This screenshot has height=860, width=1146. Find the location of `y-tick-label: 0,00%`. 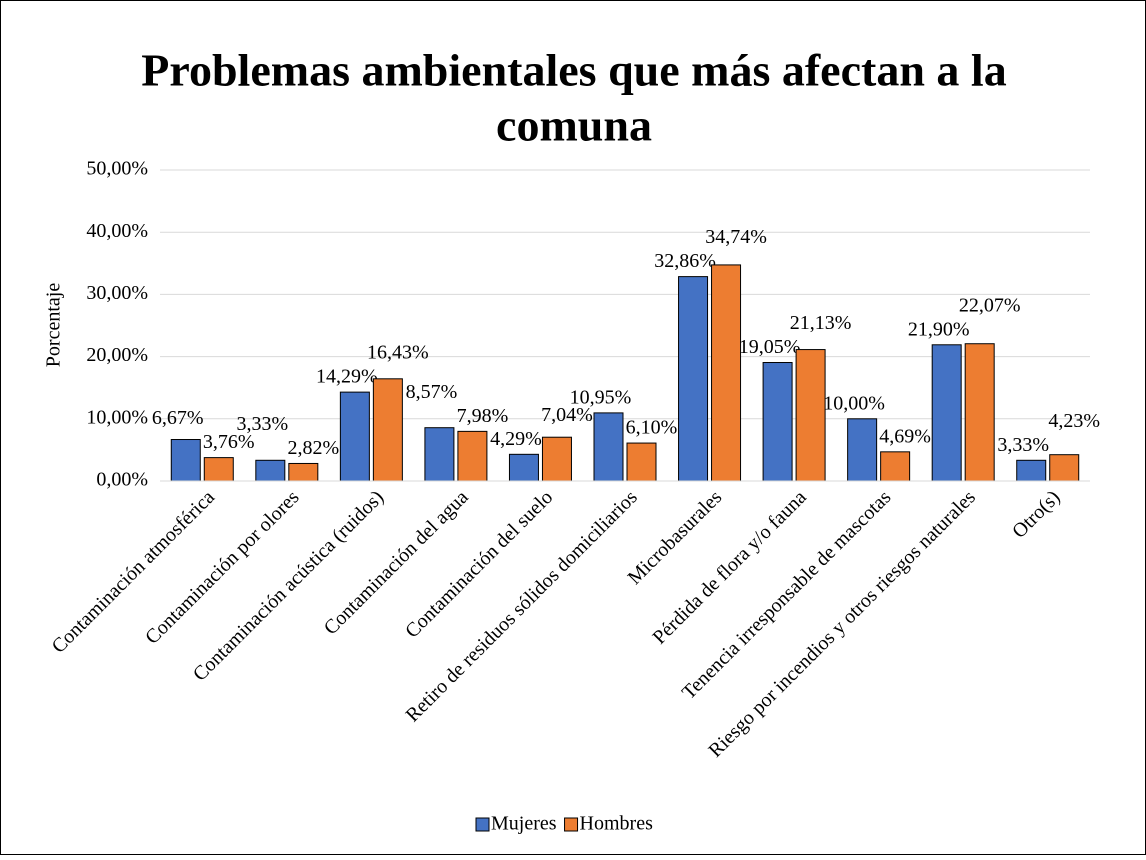

y-tick-label: 0,00% is located at coordinates (122, 480).